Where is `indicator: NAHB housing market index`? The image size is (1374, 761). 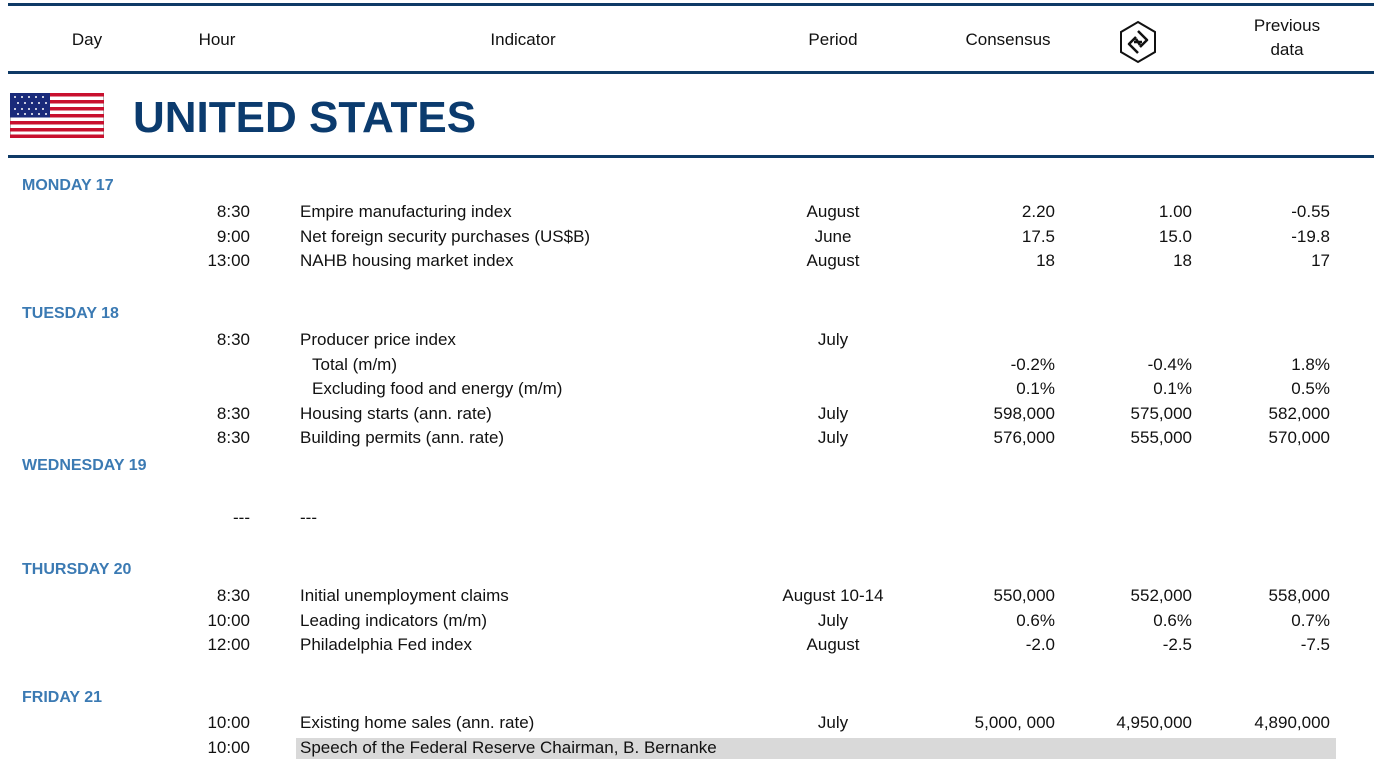 indicator: NAHB housing market index is located at coordinates (407, 260).